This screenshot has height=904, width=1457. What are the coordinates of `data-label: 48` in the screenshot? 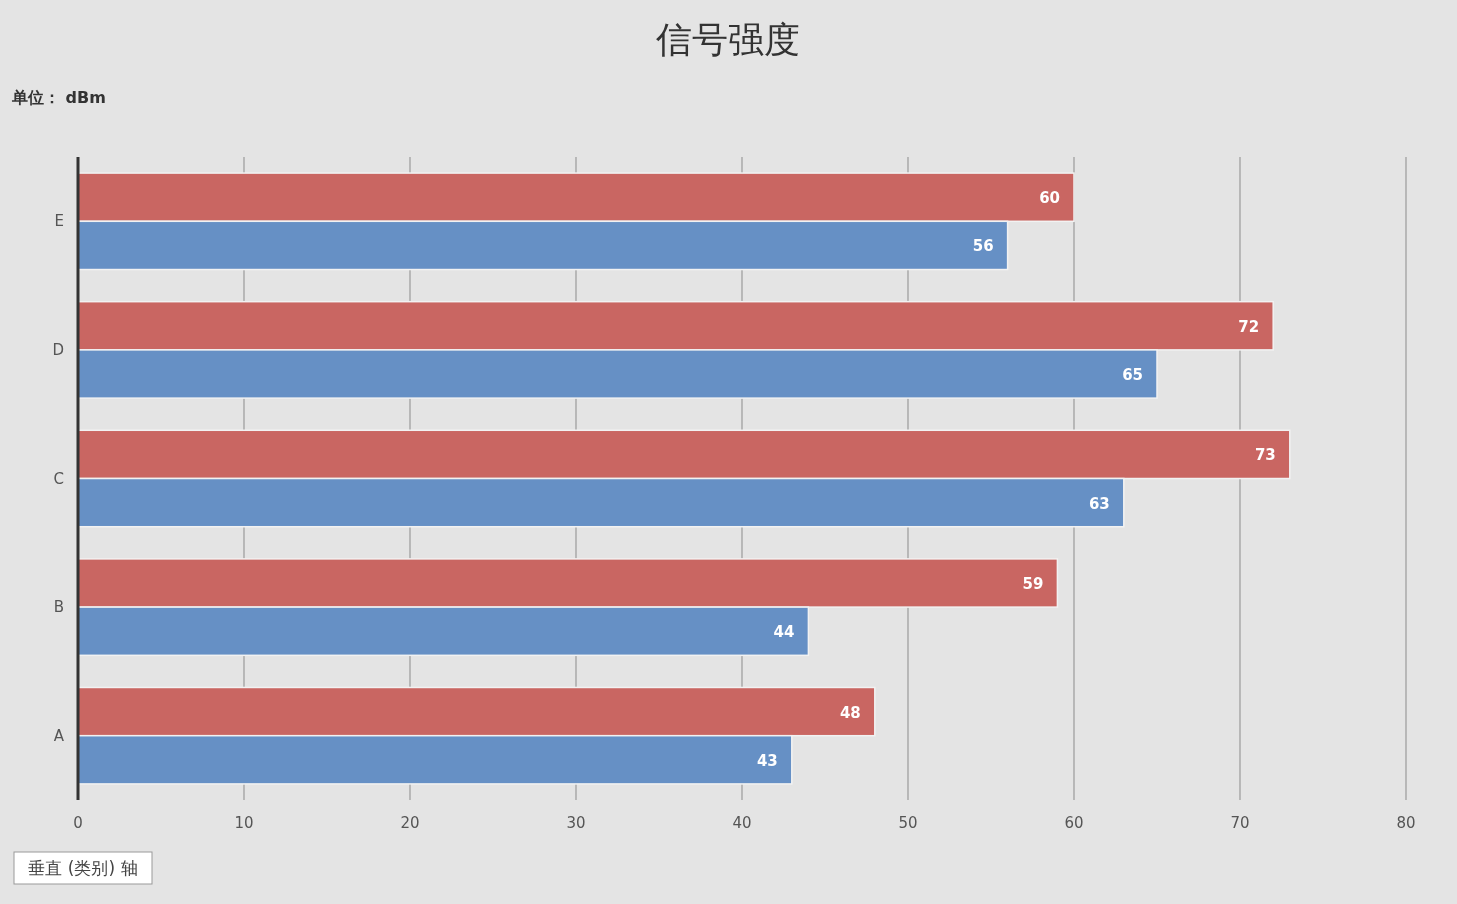 It's located at (850, 712).